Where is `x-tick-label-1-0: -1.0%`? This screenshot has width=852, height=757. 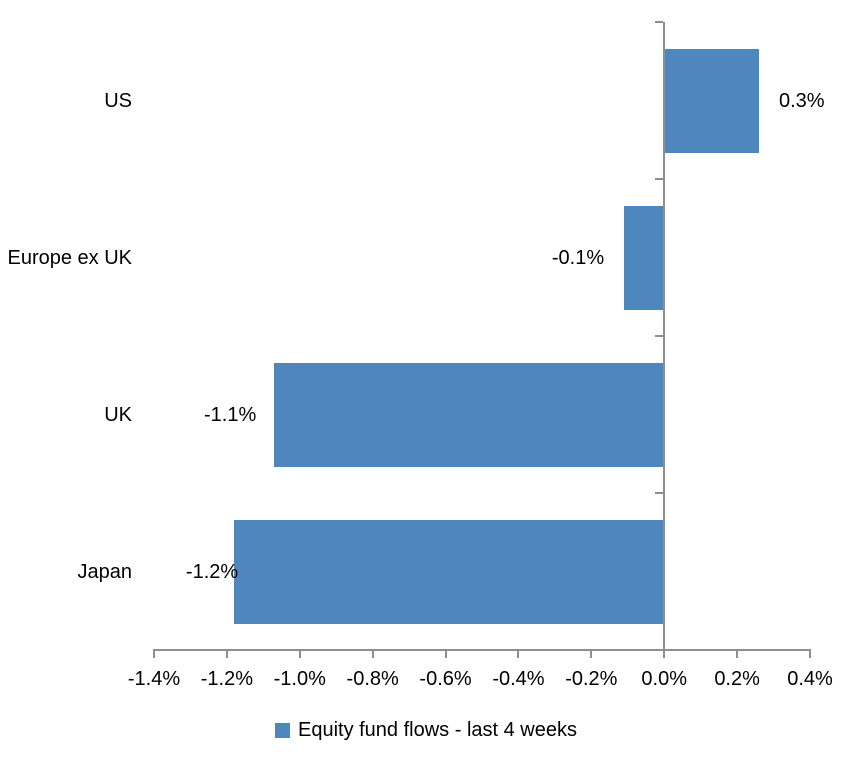
x-tick-label-1-0: -1.0% is located at coordinates (299, 679).